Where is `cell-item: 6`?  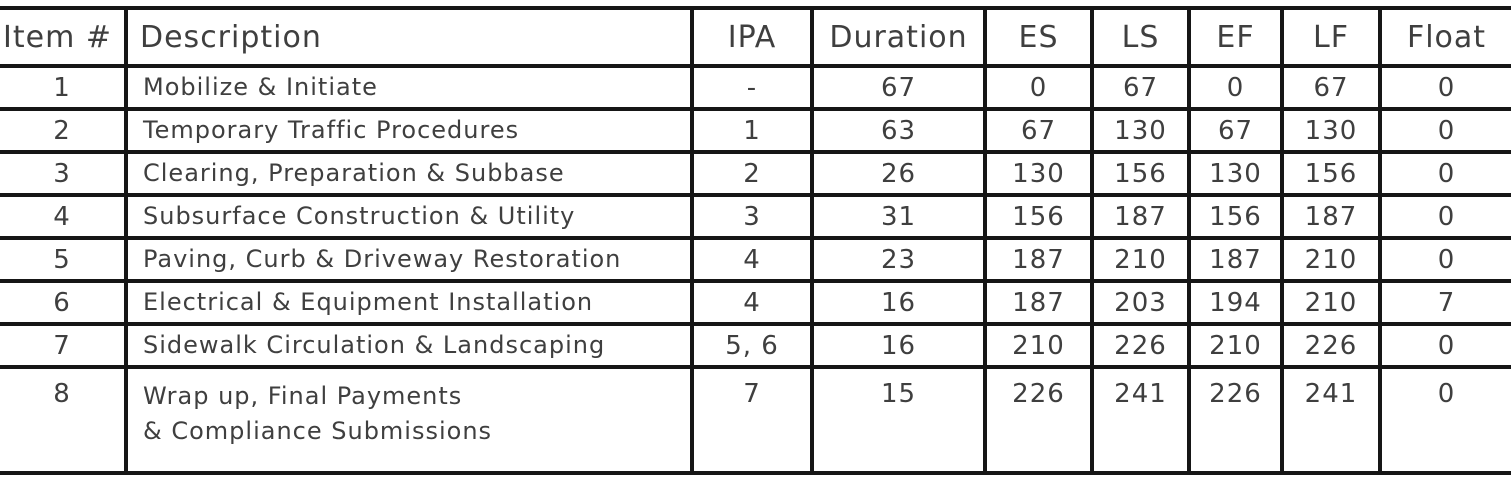
cell-item: 6 is located at coordinates (62, 302).